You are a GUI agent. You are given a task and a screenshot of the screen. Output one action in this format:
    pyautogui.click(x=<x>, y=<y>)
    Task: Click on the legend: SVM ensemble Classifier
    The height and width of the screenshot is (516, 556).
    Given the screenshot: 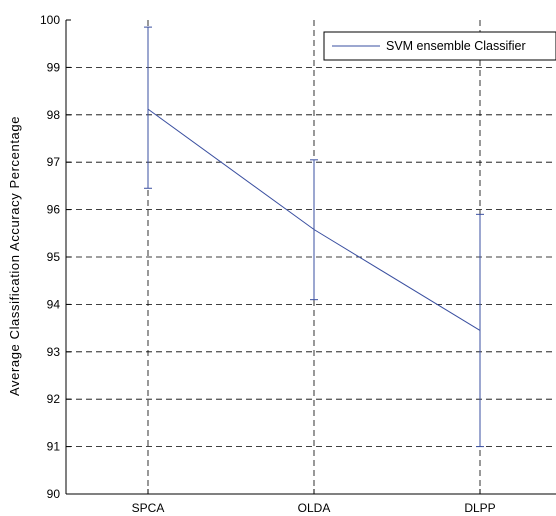 What is the action you would take?
    pyautogui.click(x=439, y=46)
    